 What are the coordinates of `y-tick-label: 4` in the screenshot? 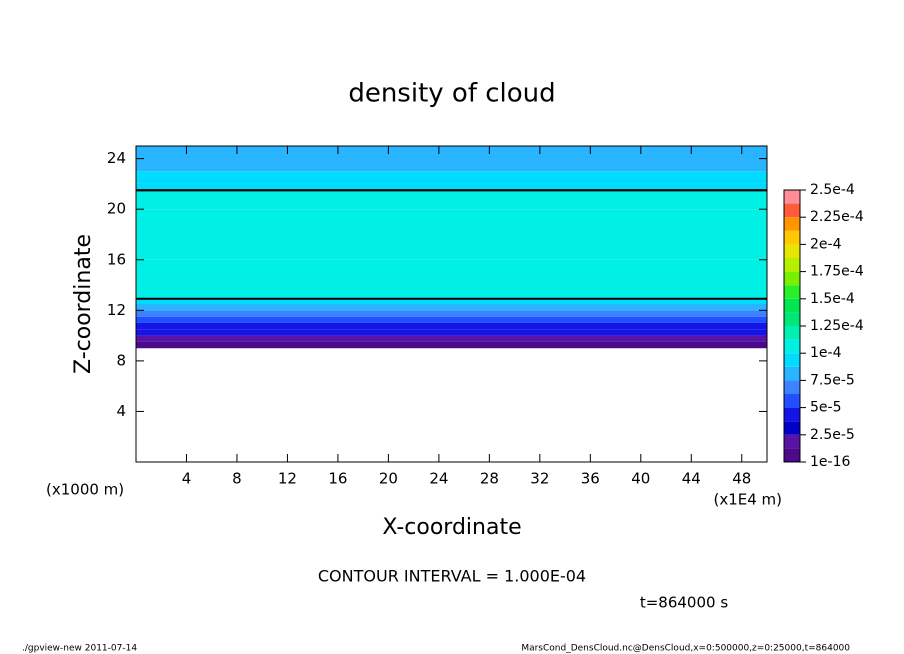 It's located at (121, 411).